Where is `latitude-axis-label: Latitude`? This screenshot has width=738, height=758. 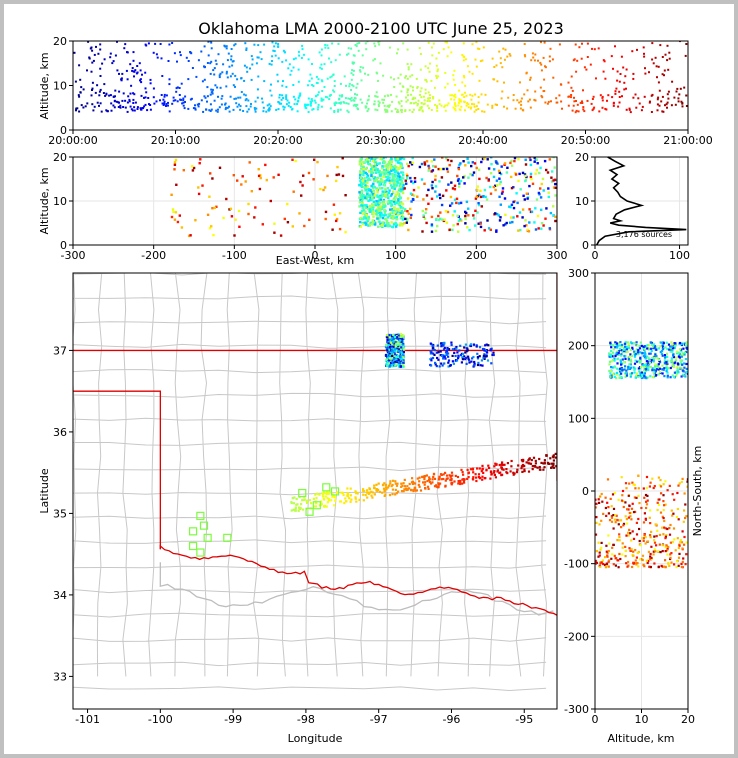
latitude-axis-label: Latitude is located at coordinates (44, 491).